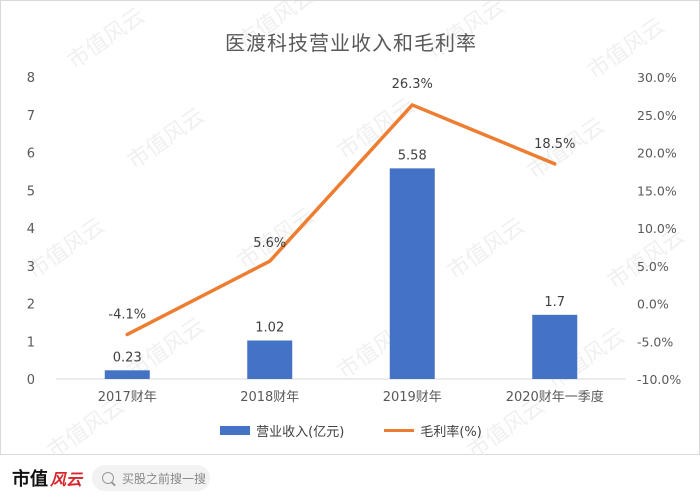  I want to click on line-data-label: 18.5%, so click(554, 144).